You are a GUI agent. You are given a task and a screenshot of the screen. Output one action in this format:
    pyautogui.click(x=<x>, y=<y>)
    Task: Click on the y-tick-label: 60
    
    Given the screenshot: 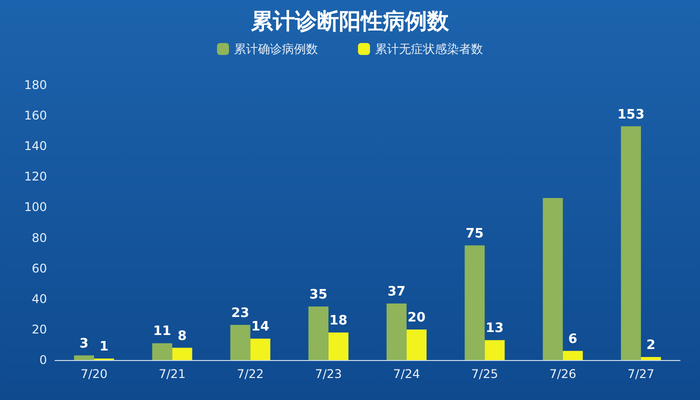 What is the action you would take?
    pyautogui.click(x=39, y=268)
    